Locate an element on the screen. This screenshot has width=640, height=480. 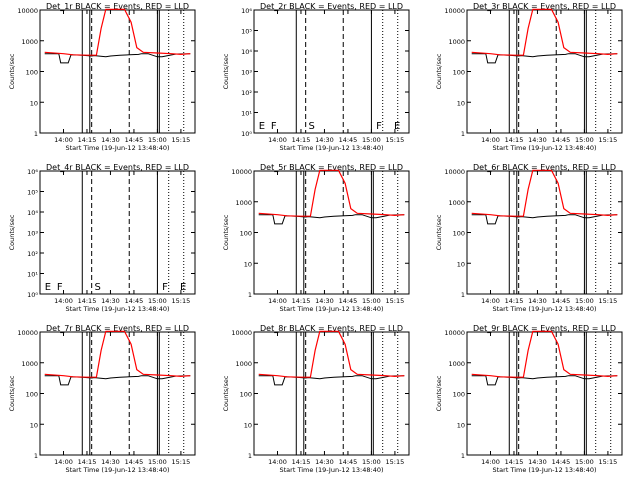
chart-title: Det_1r BLACK = Events, RED = LLD is located at coordinates (117, 6).